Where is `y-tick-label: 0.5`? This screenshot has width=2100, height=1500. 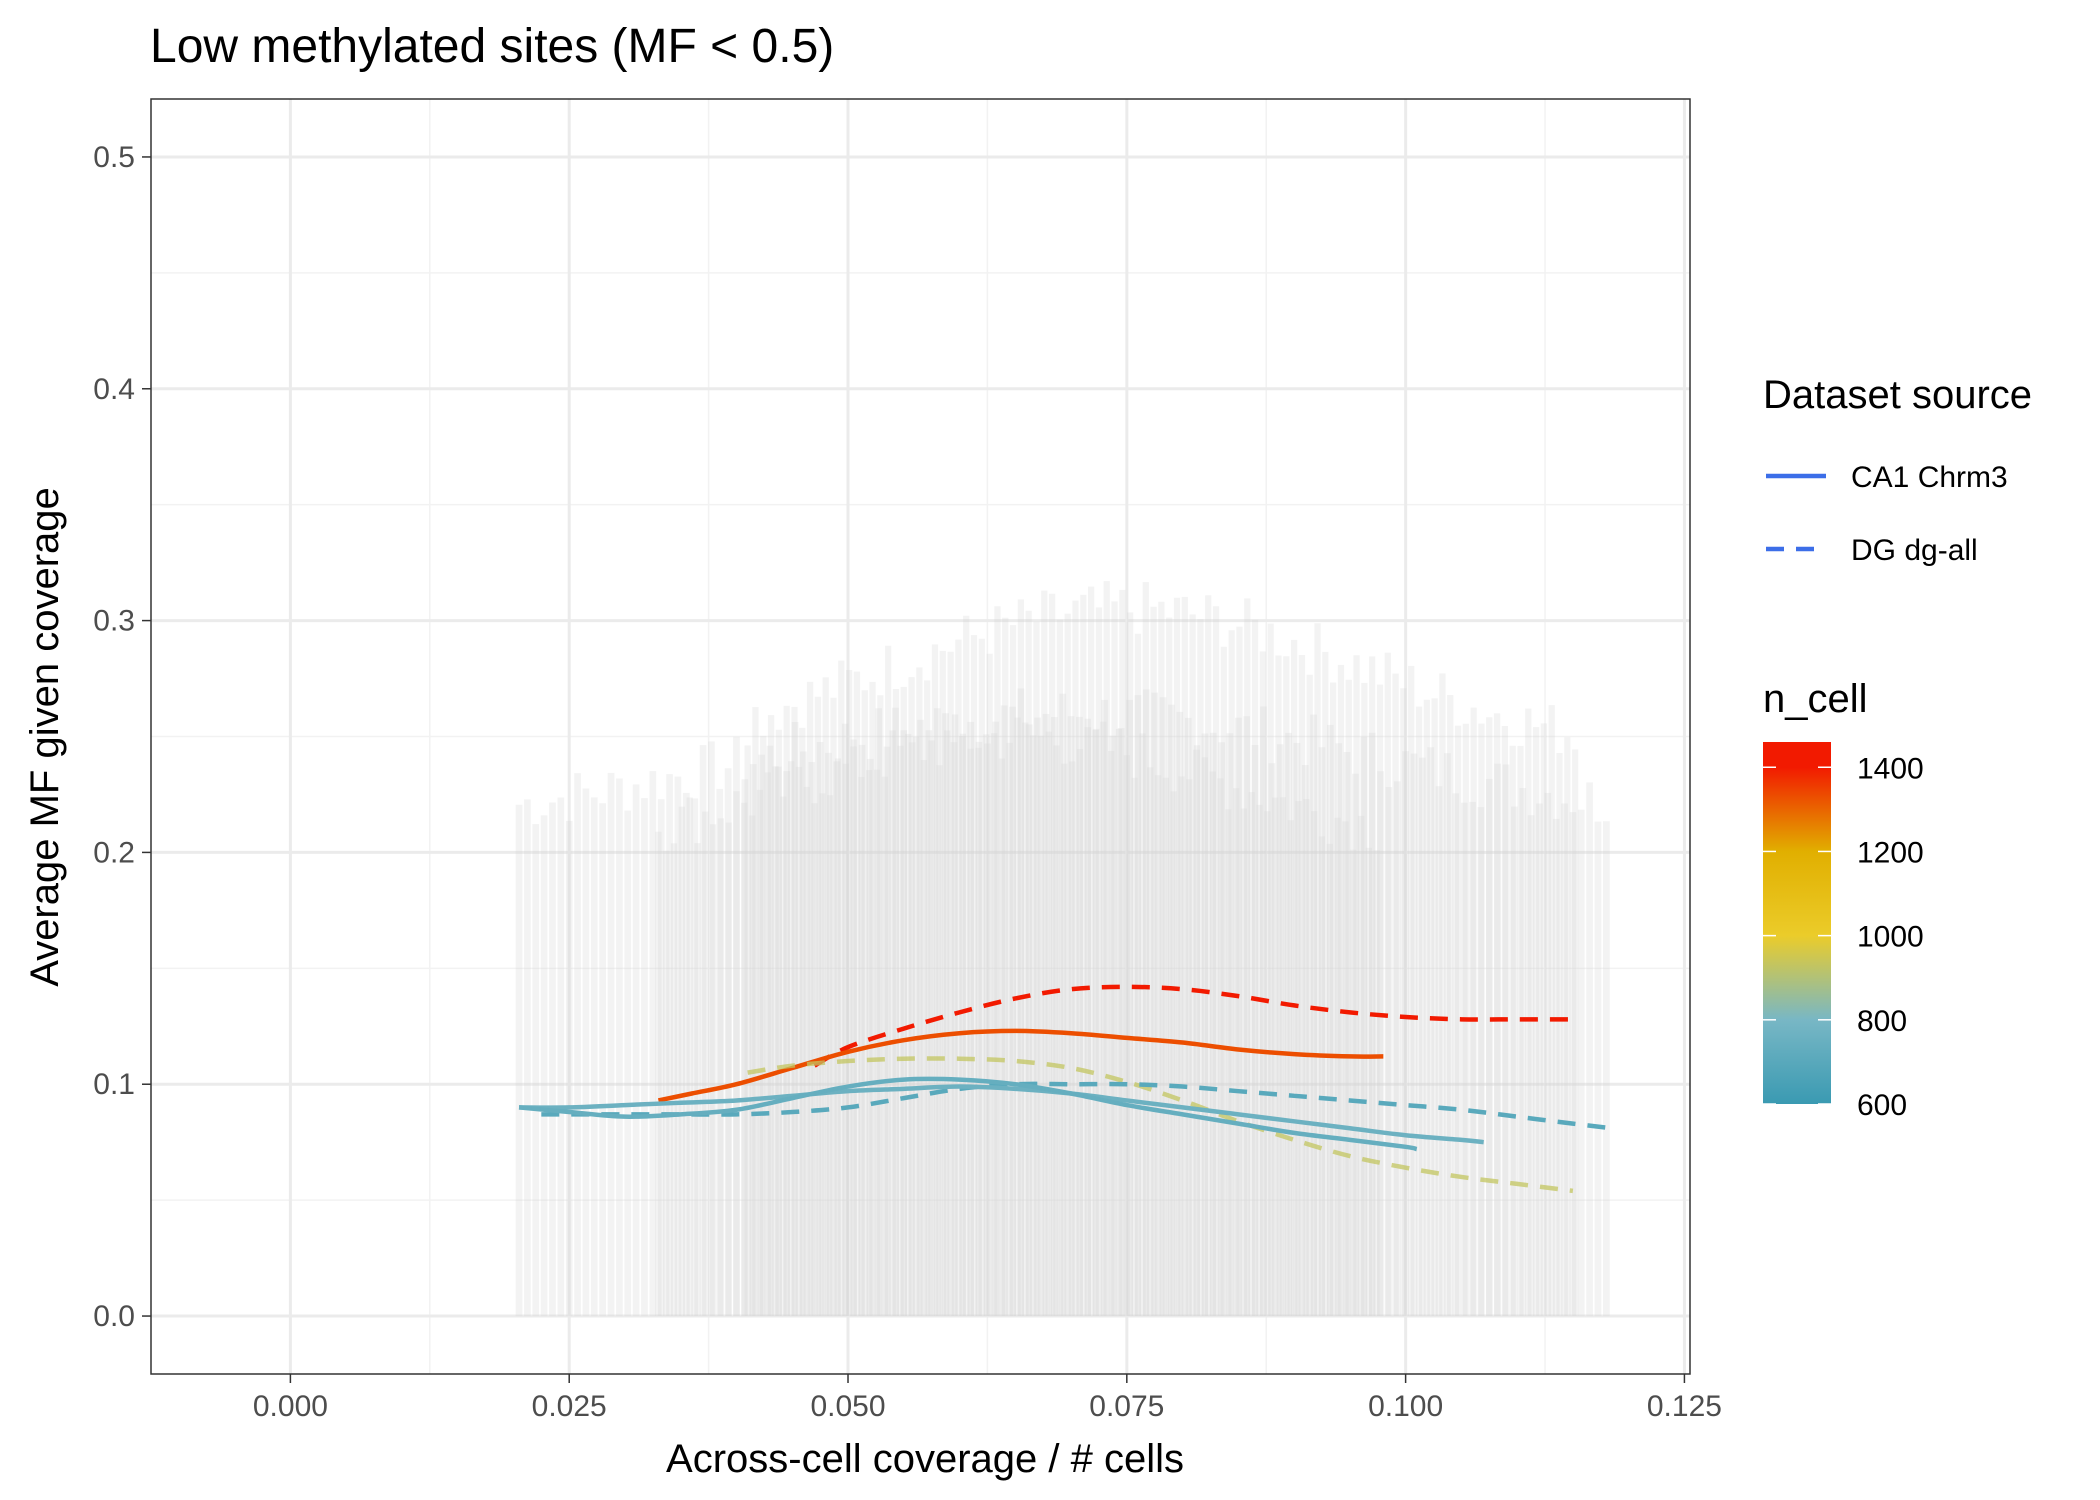 y-tick-label: 0.5 is located at coordinates (114, 157).